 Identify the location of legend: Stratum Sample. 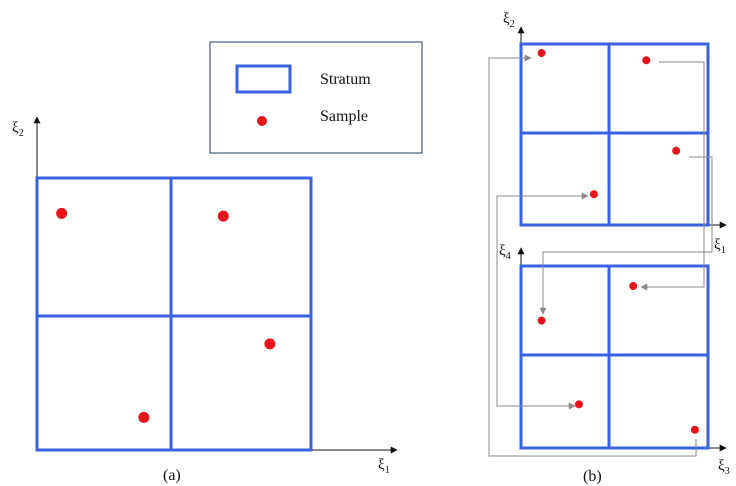
(316, 97).